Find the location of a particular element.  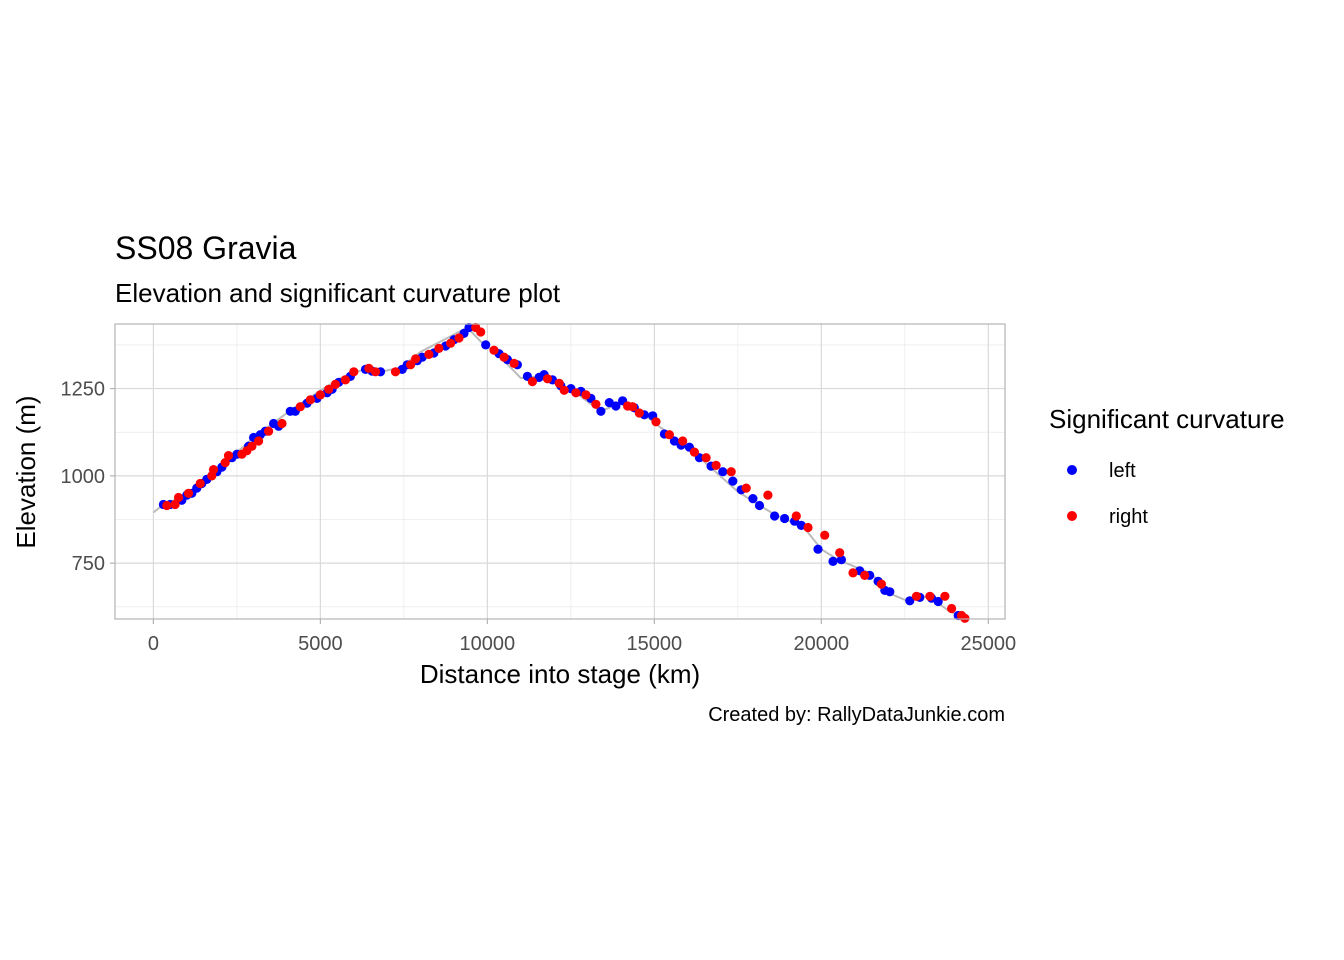

y-tick-label: 1000 is located at coordinates (83, 477).